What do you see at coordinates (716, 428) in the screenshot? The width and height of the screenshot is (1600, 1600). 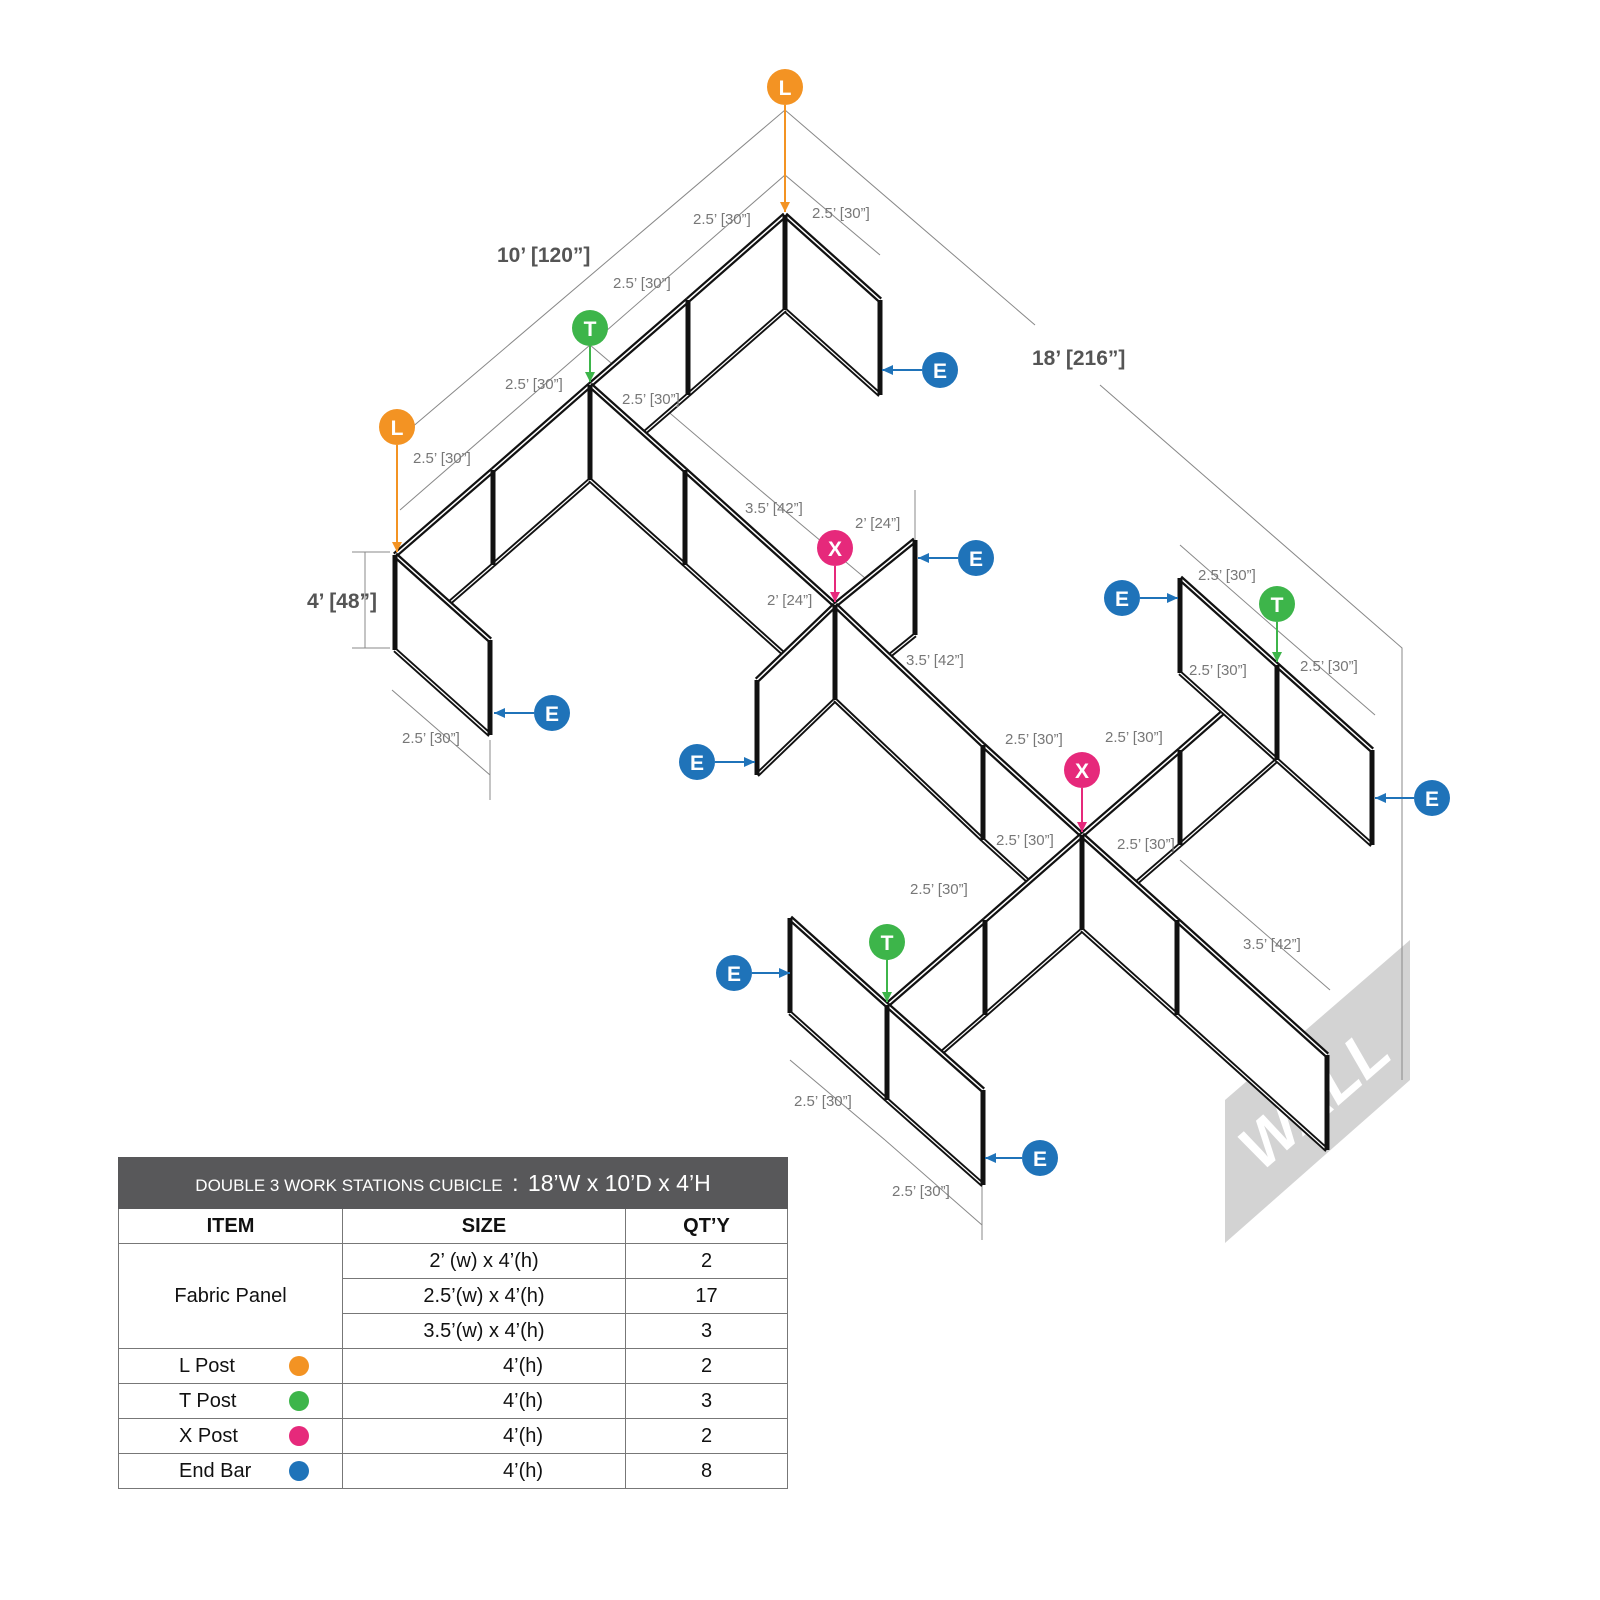 I see `overall-dimensions: 10’ [120”] 18’ [216”] 4’ [48”]` at bounding box center [716, 428].